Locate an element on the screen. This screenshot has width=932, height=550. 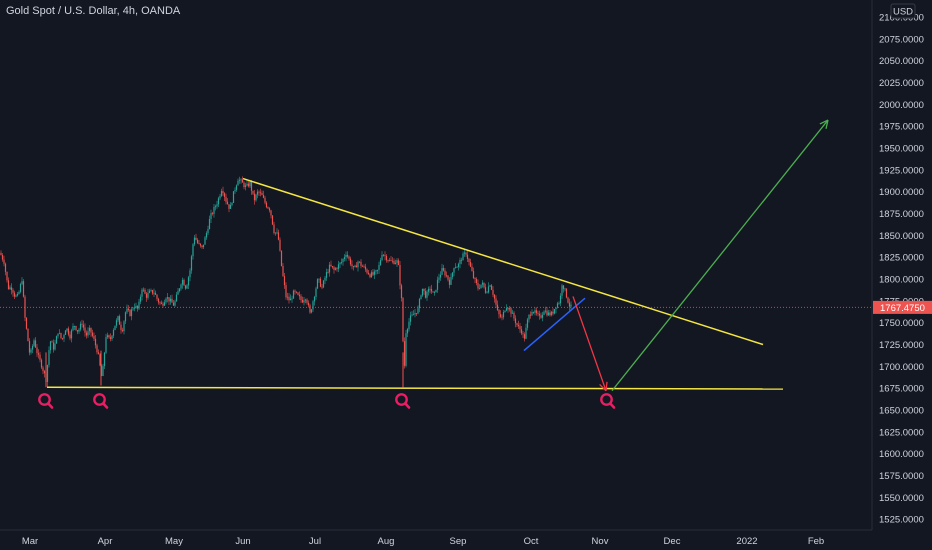
y-tick-label: 1600.0000 is located at coordinates (901, 454).